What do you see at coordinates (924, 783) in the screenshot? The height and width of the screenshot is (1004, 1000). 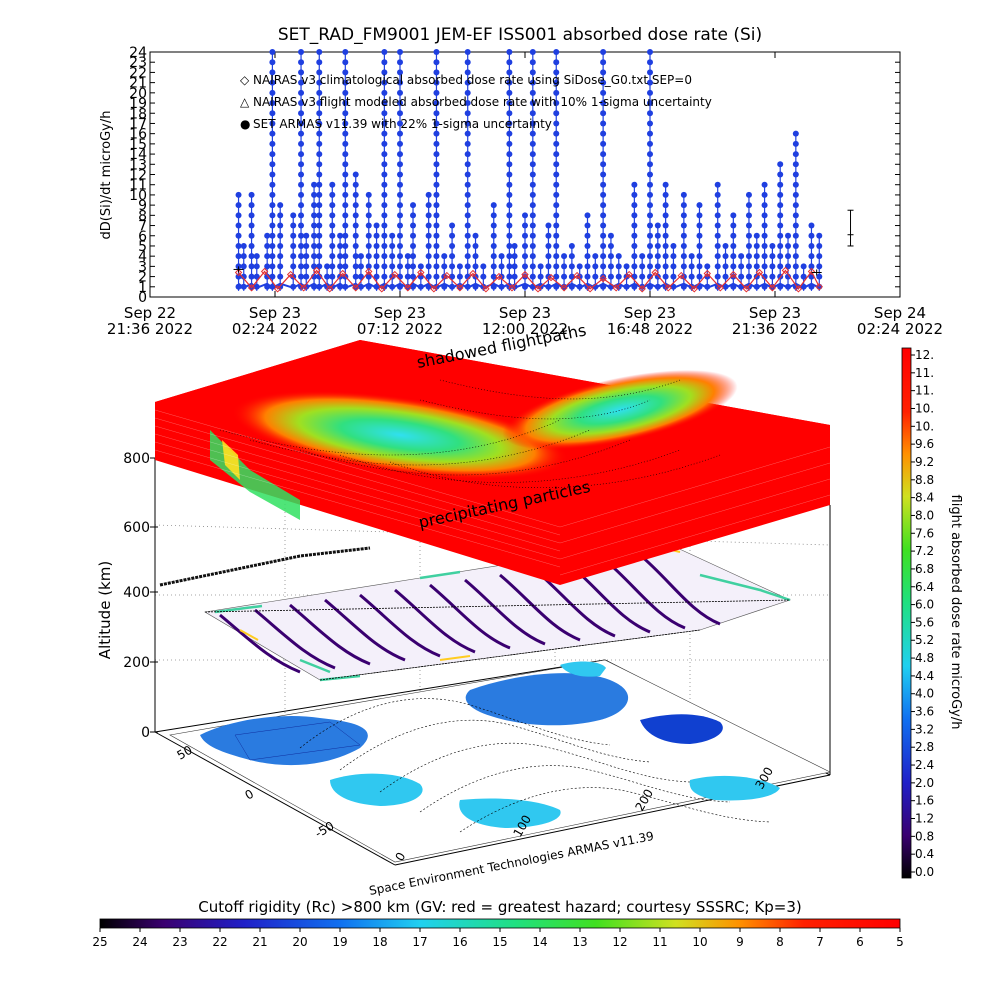 I see `colorbar-tick-label: 2.0` at bounding box center [924, 783].